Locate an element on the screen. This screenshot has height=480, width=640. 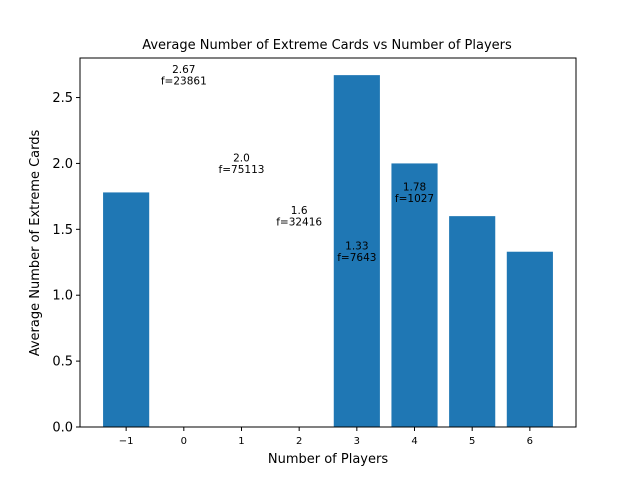
y-tick-label: 0.5 is located at coordinates (62, 362).